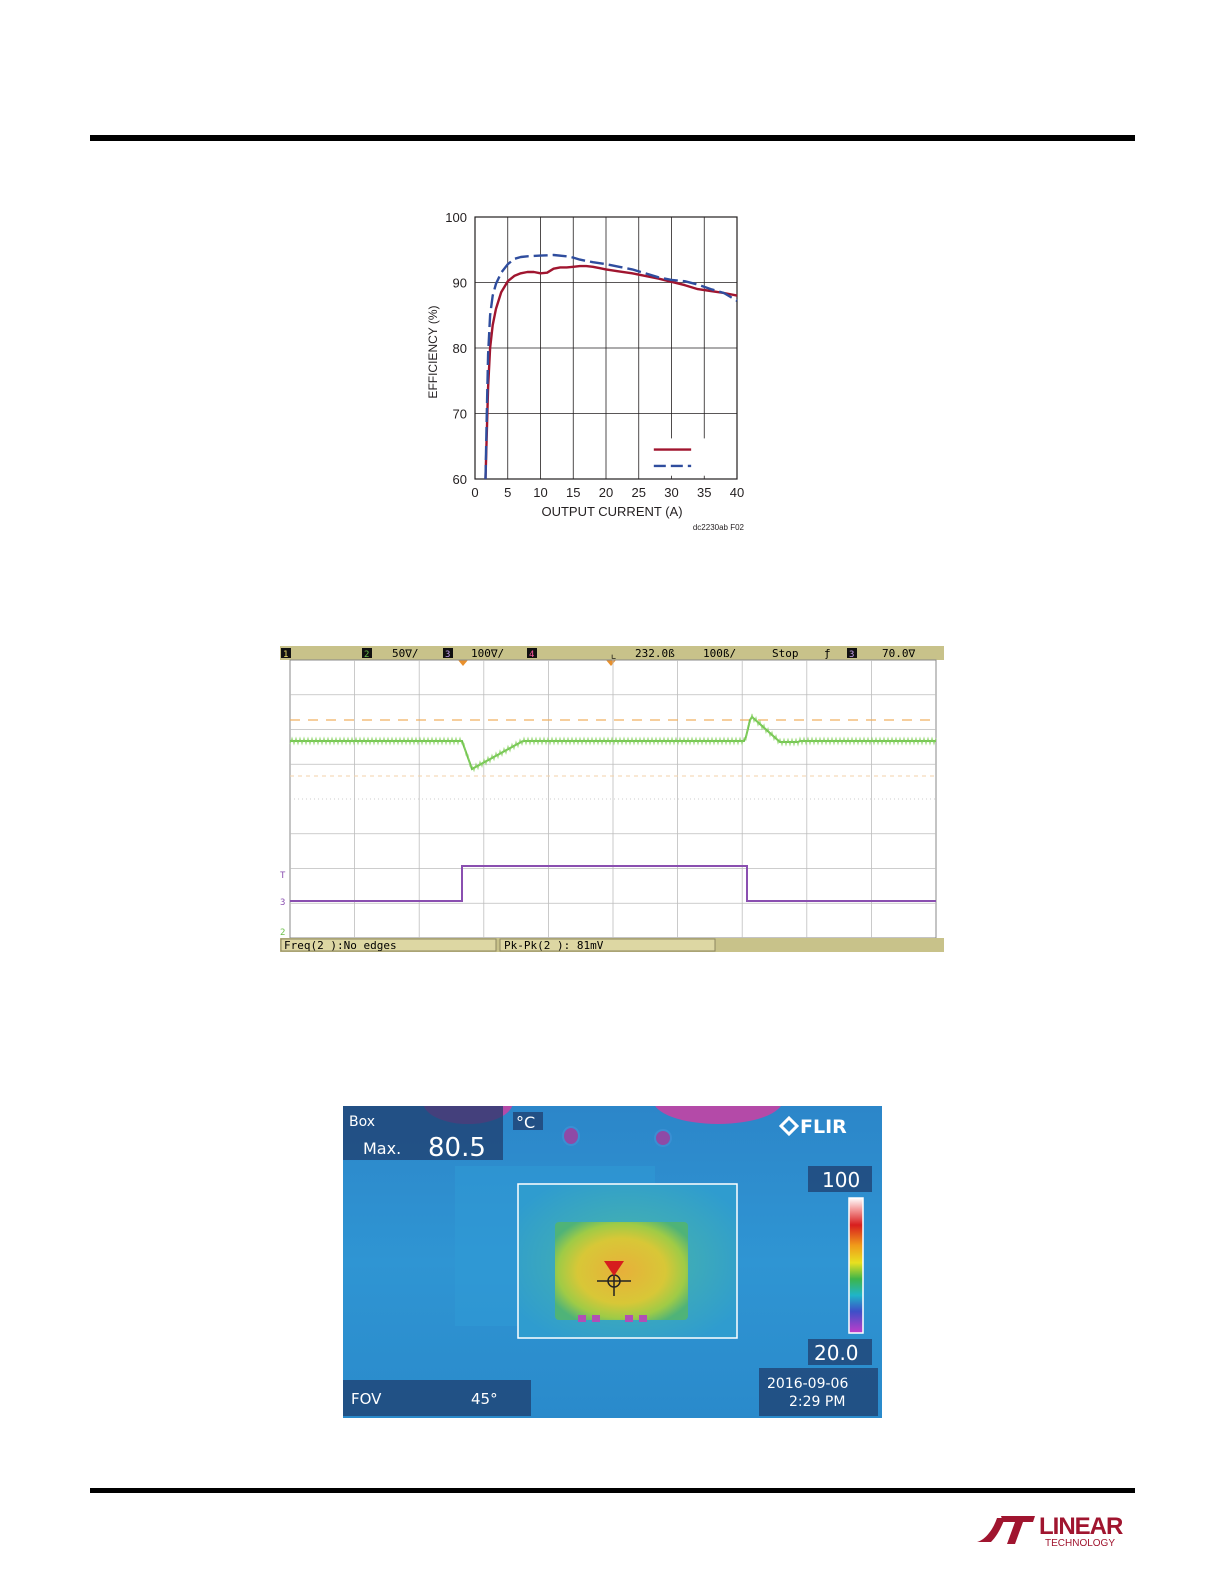  Describe the element at coordinates (785, 653) in the screenshot. I see `run-state: Stop` at that location.